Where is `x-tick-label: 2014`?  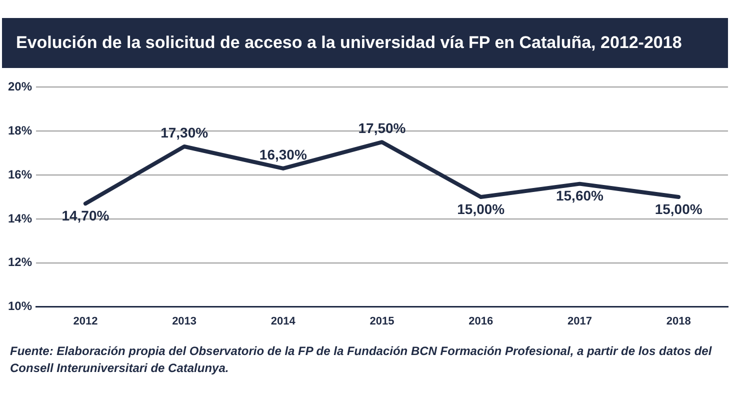
x-tick-label: 2014 is located at coordinates (283, 321).